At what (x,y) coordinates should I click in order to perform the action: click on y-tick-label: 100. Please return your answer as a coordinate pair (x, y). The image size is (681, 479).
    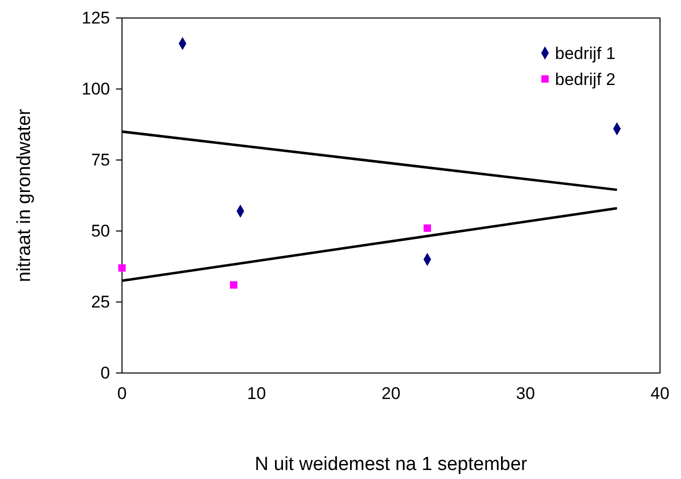
    Looking at the image, I should click on (96, 88).